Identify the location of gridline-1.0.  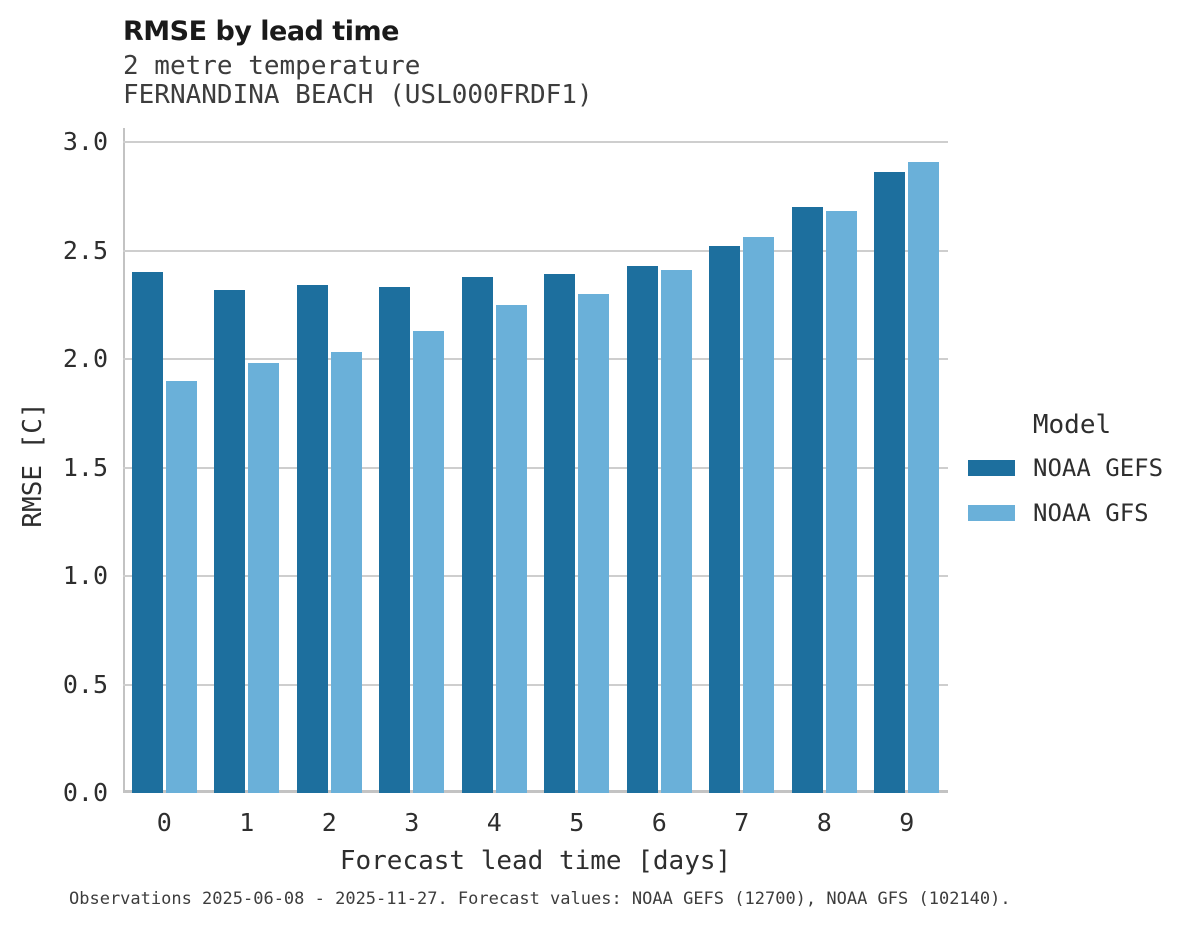
(535, 576).